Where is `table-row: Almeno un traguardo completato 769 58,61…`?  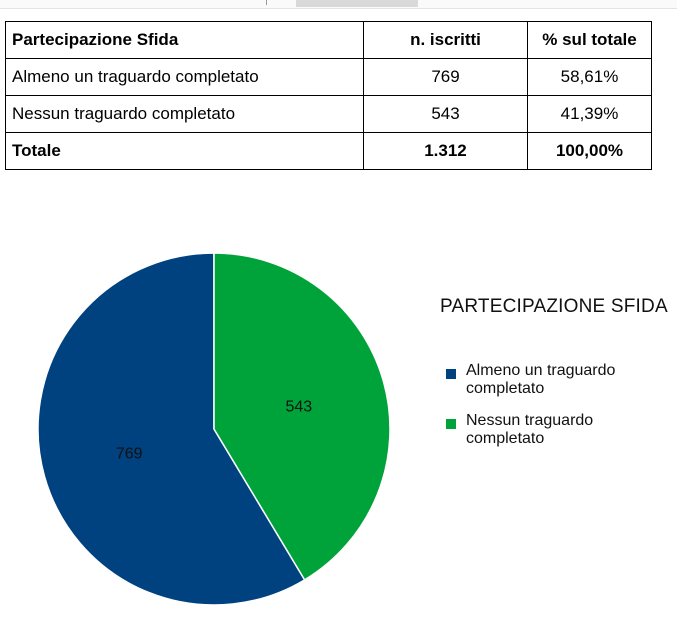 table-row: Almeno un traguardo completato 769 58,61… is located at coordinates (328, 77).